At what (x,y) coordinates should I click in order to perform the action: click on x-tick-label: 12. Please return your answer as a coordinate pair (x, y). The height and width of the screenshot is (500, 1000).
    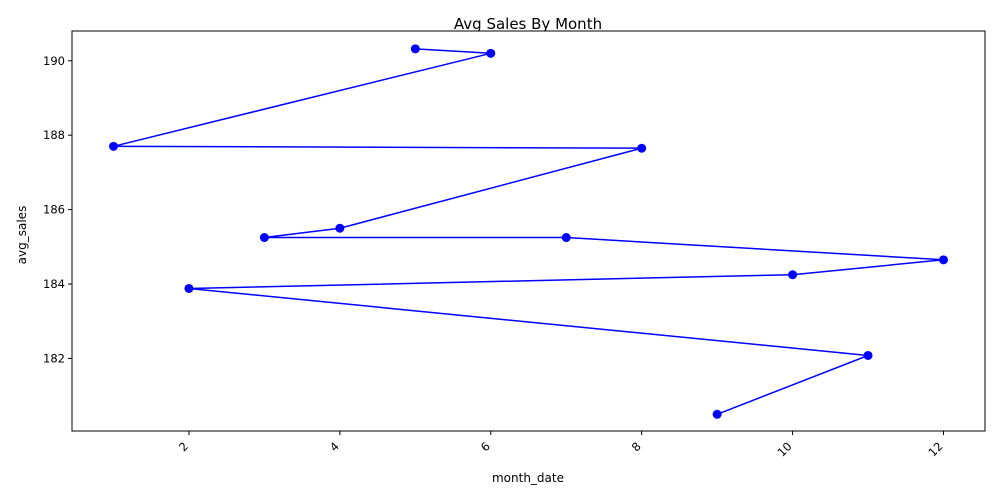
    Looking at the image, I should click on (935, 449).